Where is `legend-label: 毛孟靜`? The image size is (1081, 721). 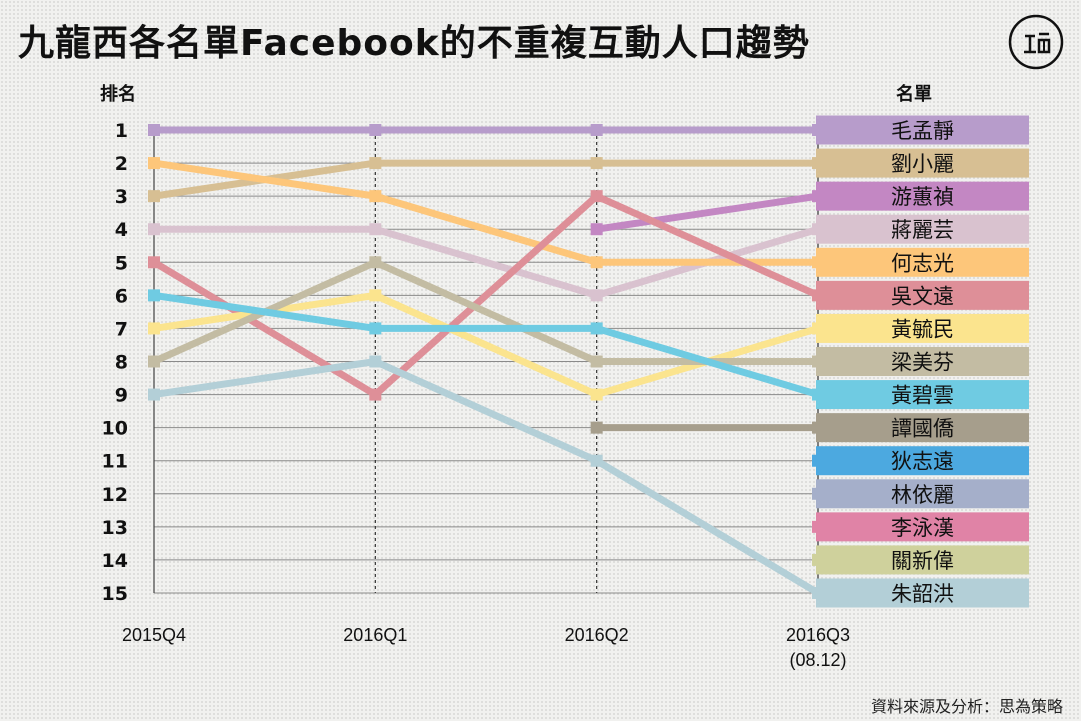 legend-label: 毛孟靜 is located at coordinates (922, 131).